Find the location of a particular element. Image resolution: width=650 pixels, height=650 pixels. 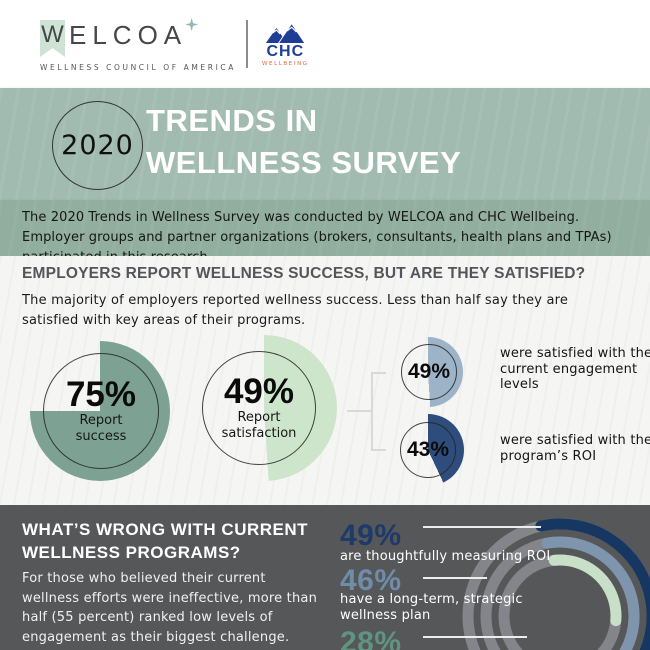

welcoa-w: W is located at coordinates (52, 34).